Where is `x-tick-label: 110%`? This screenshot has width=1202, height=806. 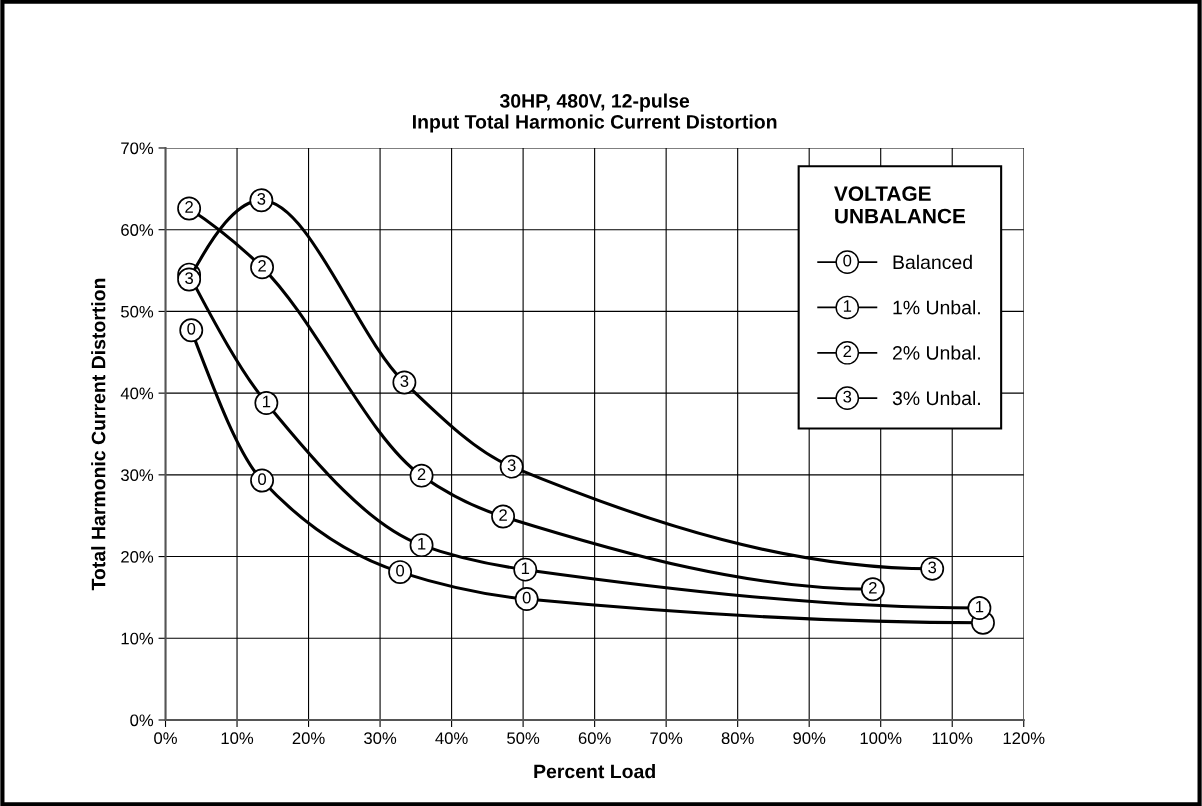
x-tick-label: 110% is located at coordinates (952, 738).